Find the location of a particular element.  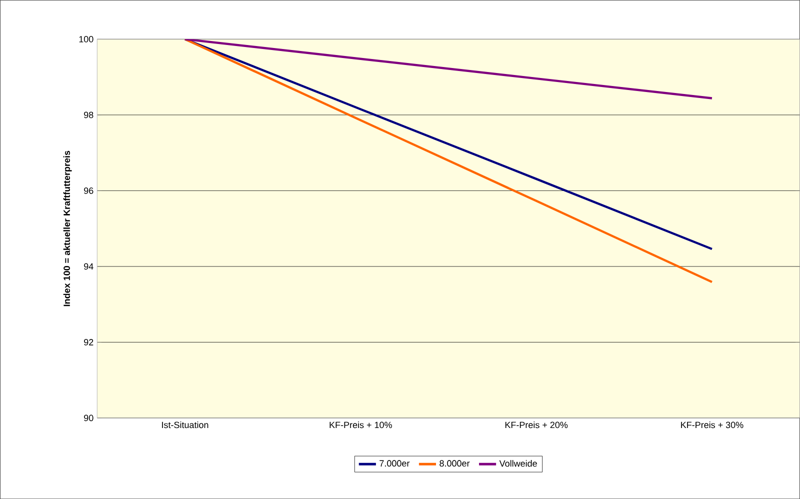

y-tick-label: 90 is located at coordinates (89, 418).